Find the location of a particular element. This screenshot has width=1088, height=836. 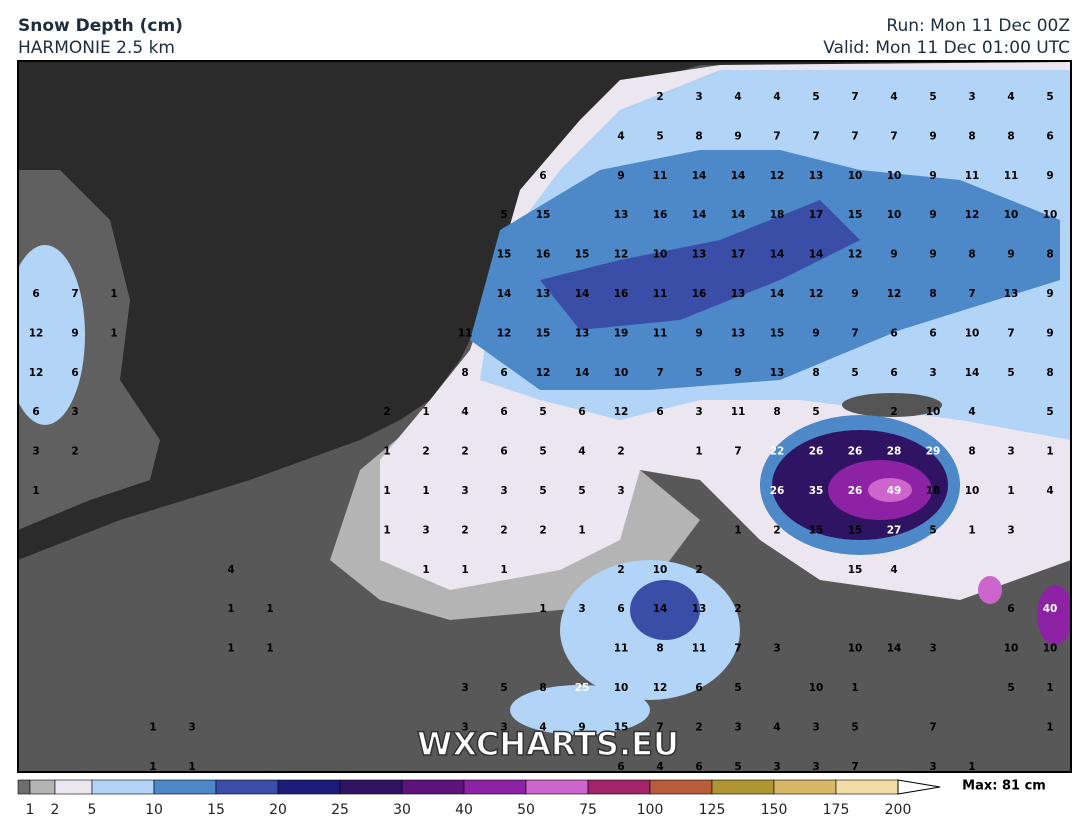

colorbar-tick-label: 1 is located at coordinates (30, 810).